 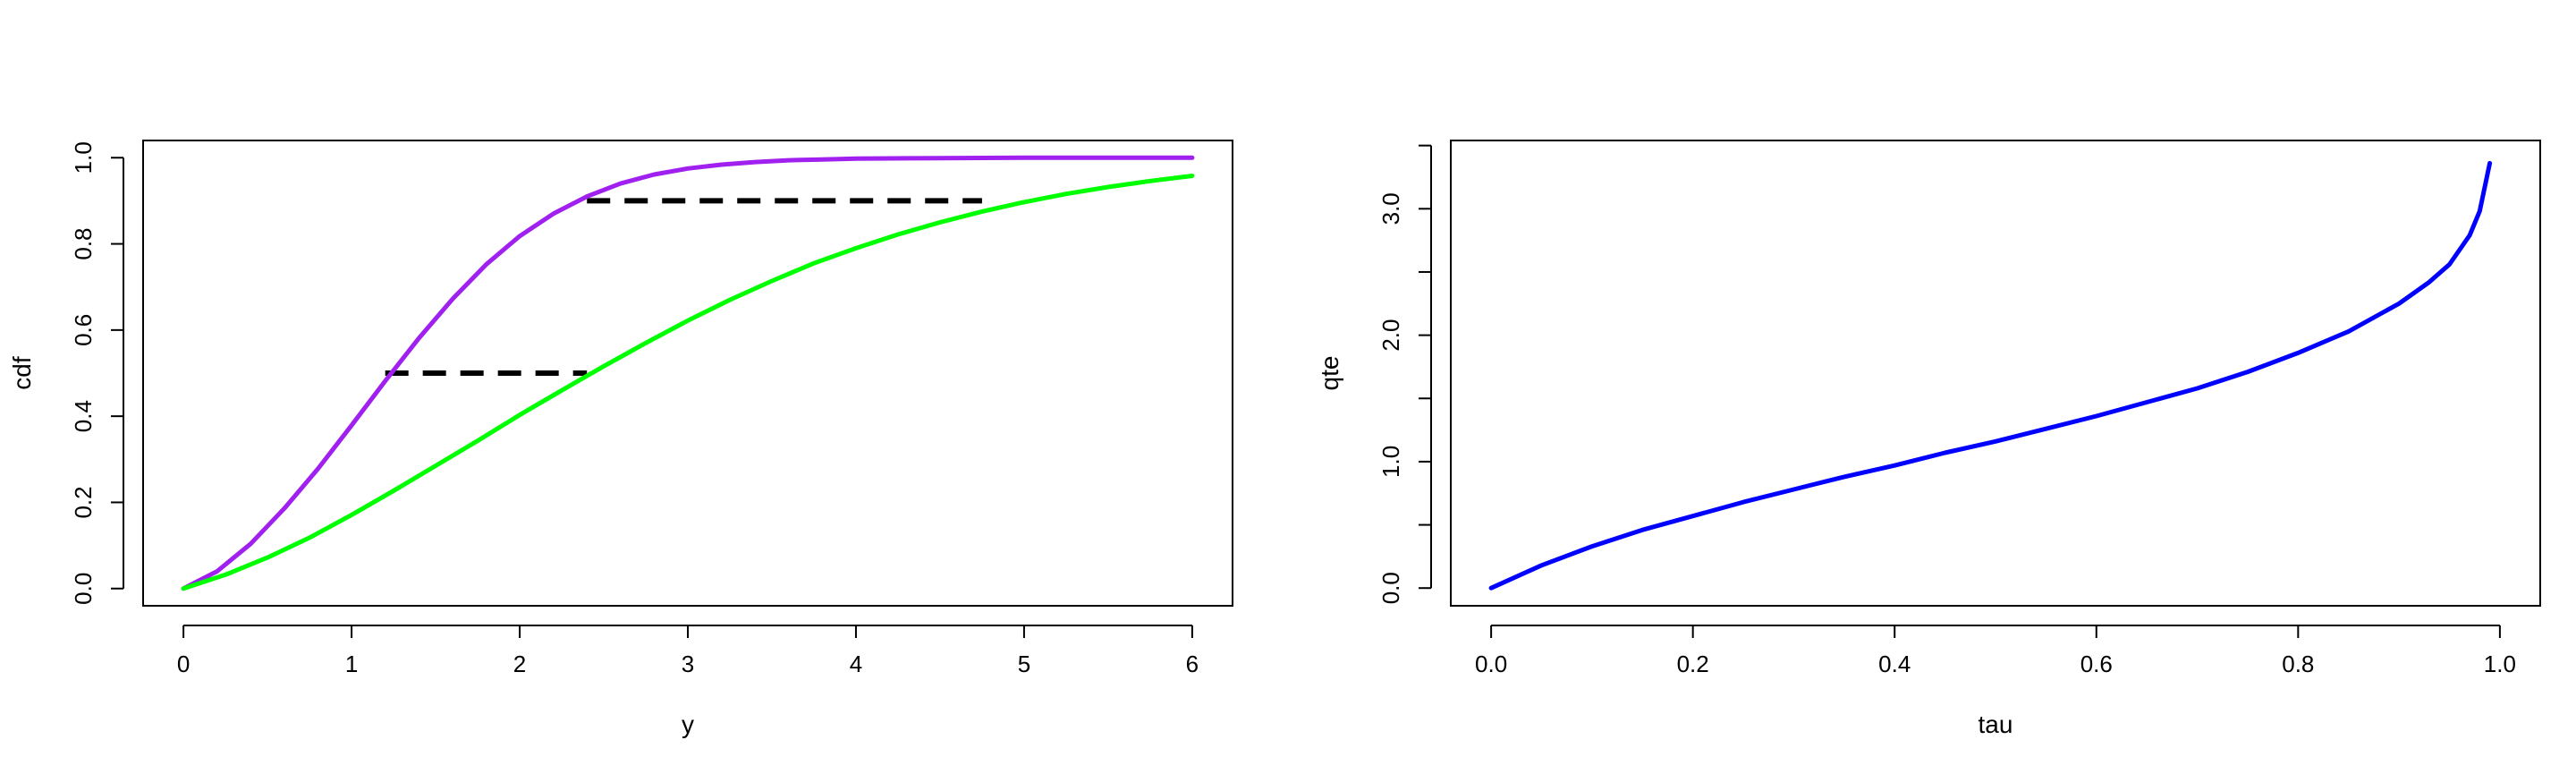 What do you see at coordinates (856, 664) in the screenshot?
I see `x-tick-label: 4` at bounding box center [856, 664].